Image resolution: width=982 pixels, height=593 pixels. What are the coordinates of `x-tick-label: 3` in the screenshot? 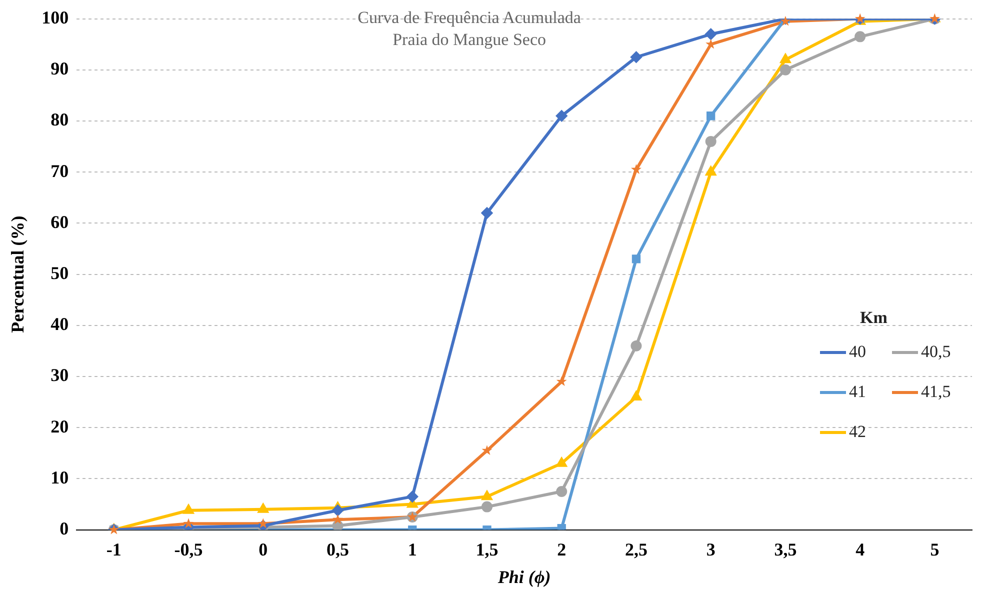 It's located at (711, 549).